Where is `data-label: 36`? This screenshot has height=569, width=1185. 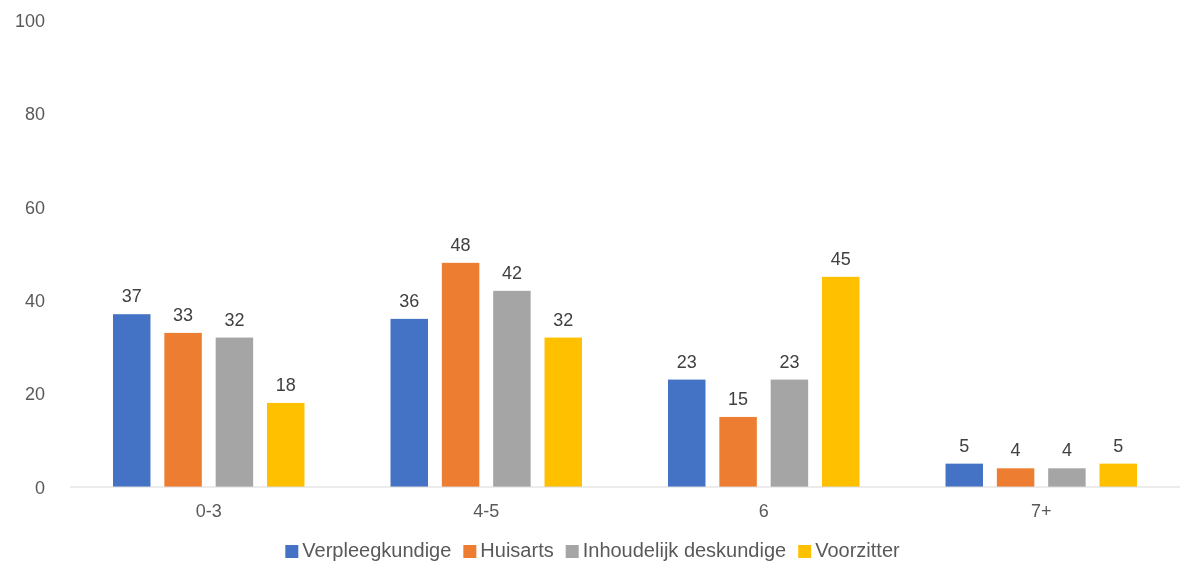 data-label: 36 is located at coordinates (409, 300).